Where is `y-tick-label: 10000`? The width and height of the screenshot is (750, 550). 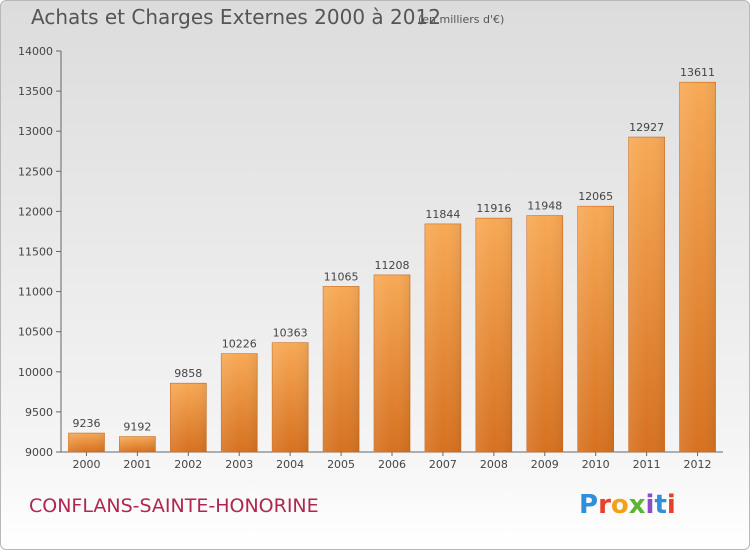
y-tick-label: 10000 is located at coordinates (35, 372).